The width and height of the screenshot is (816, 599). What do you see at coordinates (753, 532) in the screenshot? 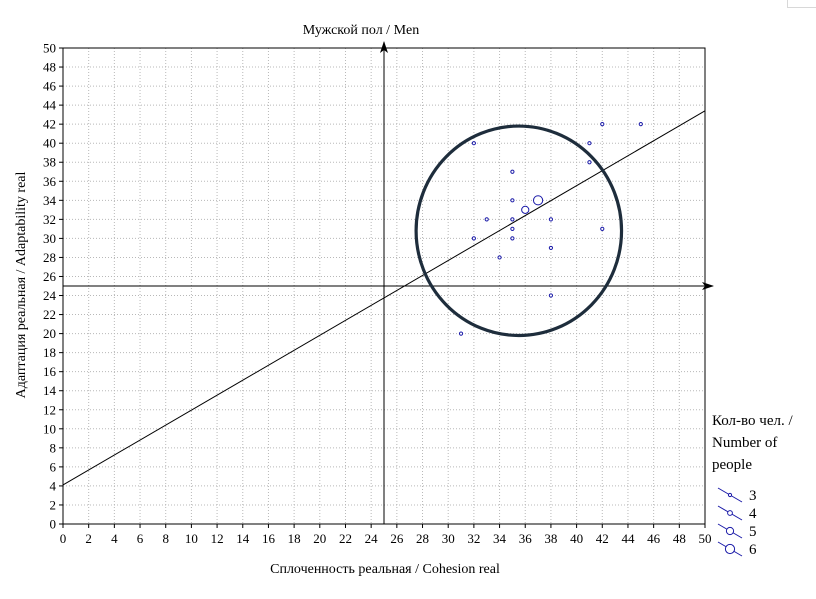
I see `legend-entry-label: 5` at bounding box center [753, 532].